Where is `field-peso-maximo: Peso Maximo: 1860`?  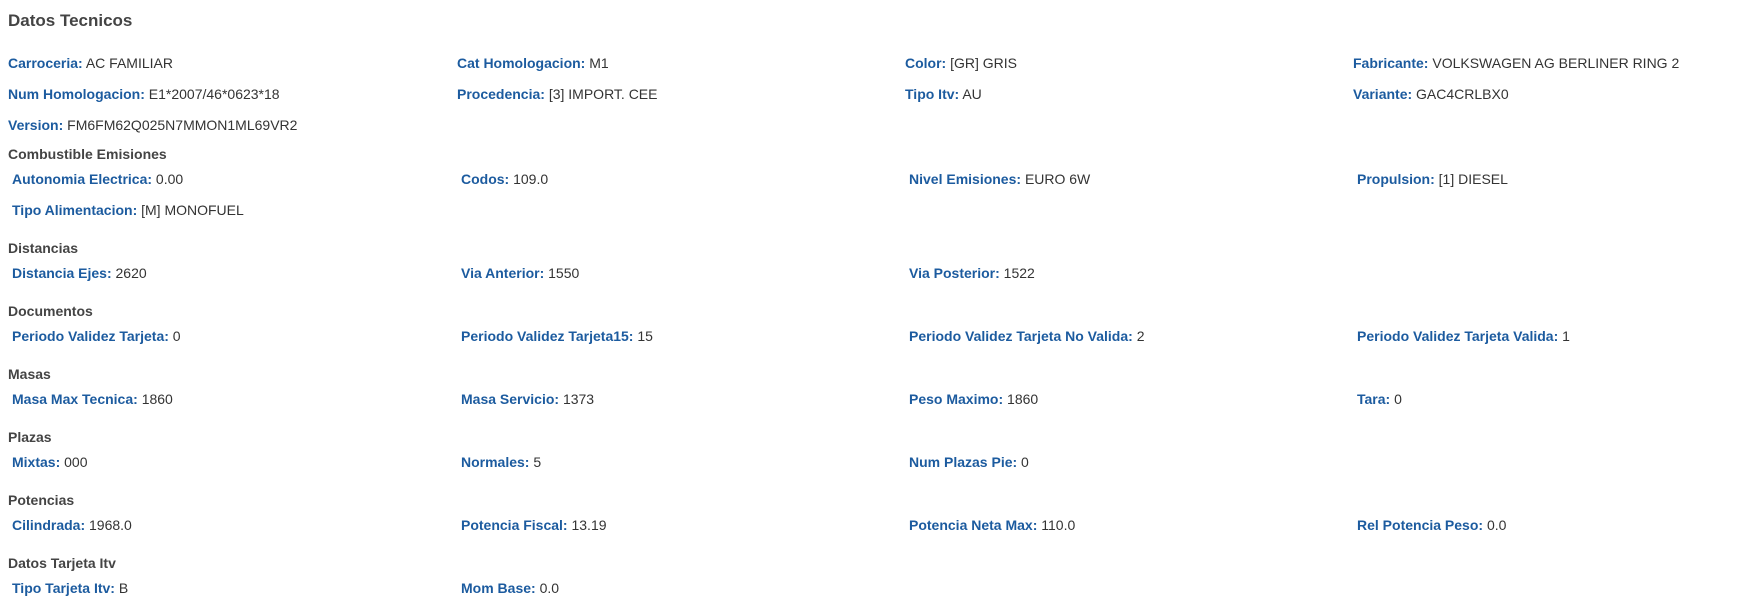
field-peso-maximo: Peso Maximo: 1860 is located at coordinates (973, 399).